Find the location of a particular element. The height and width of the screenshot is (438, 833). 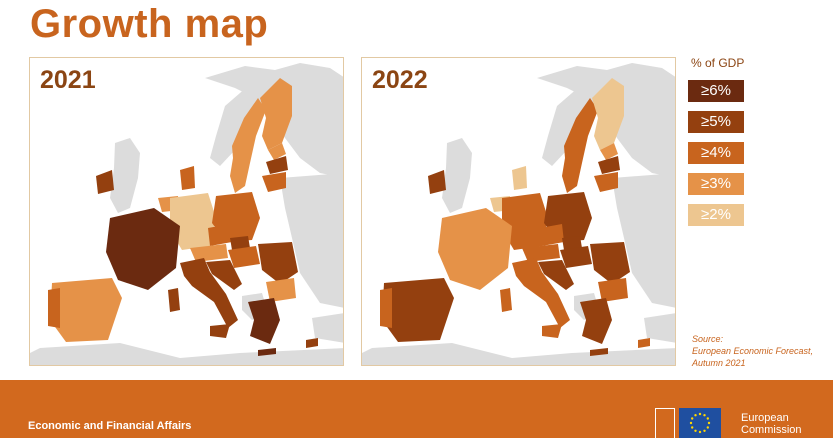

footer-dg-name: Economic and Financial Affairs is located at coordinates (110, 426).